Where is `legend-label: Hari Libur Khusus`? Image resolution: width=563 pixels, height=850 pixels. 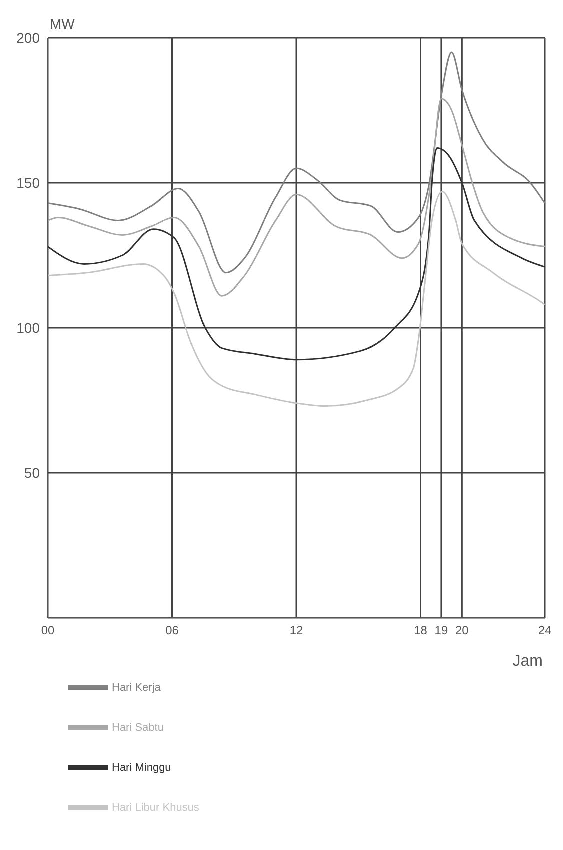 legend-label: Hari Libur Khusus is located at coordinates (156, 808).